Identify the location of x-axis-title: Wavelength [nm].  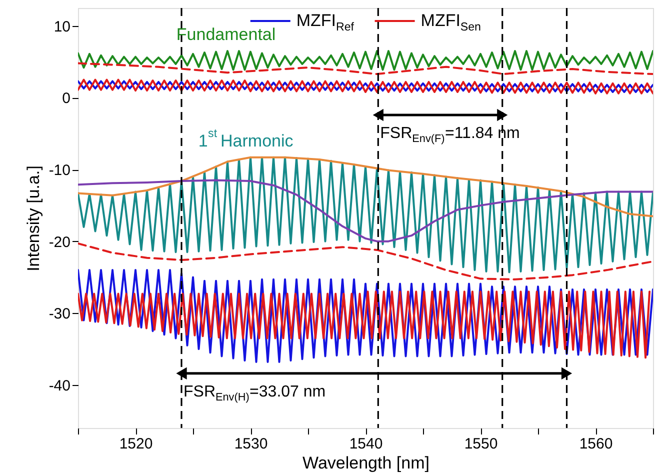
(366, 463).